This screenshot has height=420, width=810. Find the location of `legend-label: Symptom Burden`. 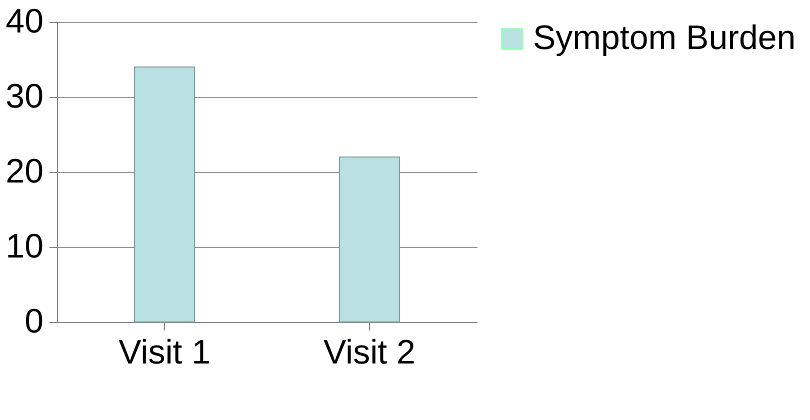

legend-label: Symptom Burden is located at coordinates (664, 38).